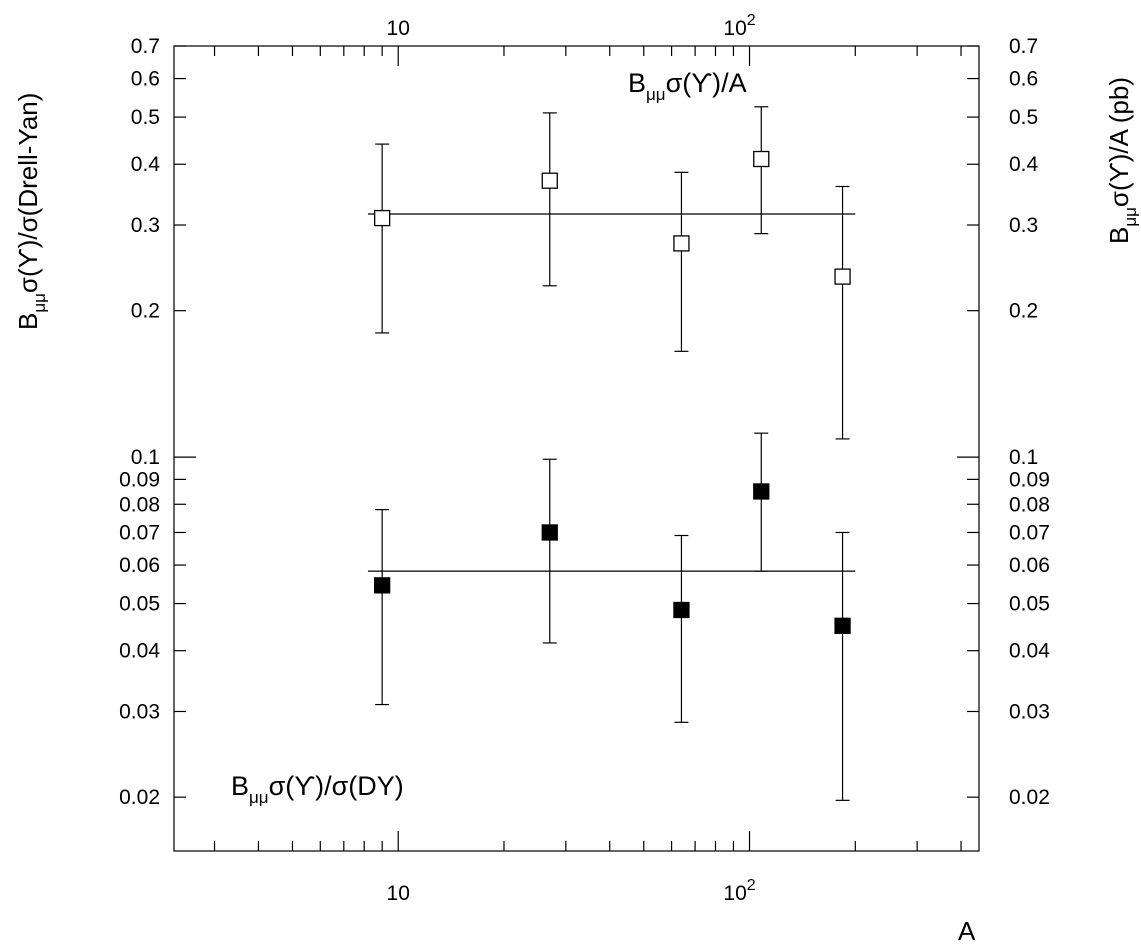 This screenshot has width=1141, height=949. Describe the element at coordinates (1023, 225) in the screenshot. I see `y-tick-label-right: 0.3` at that location.